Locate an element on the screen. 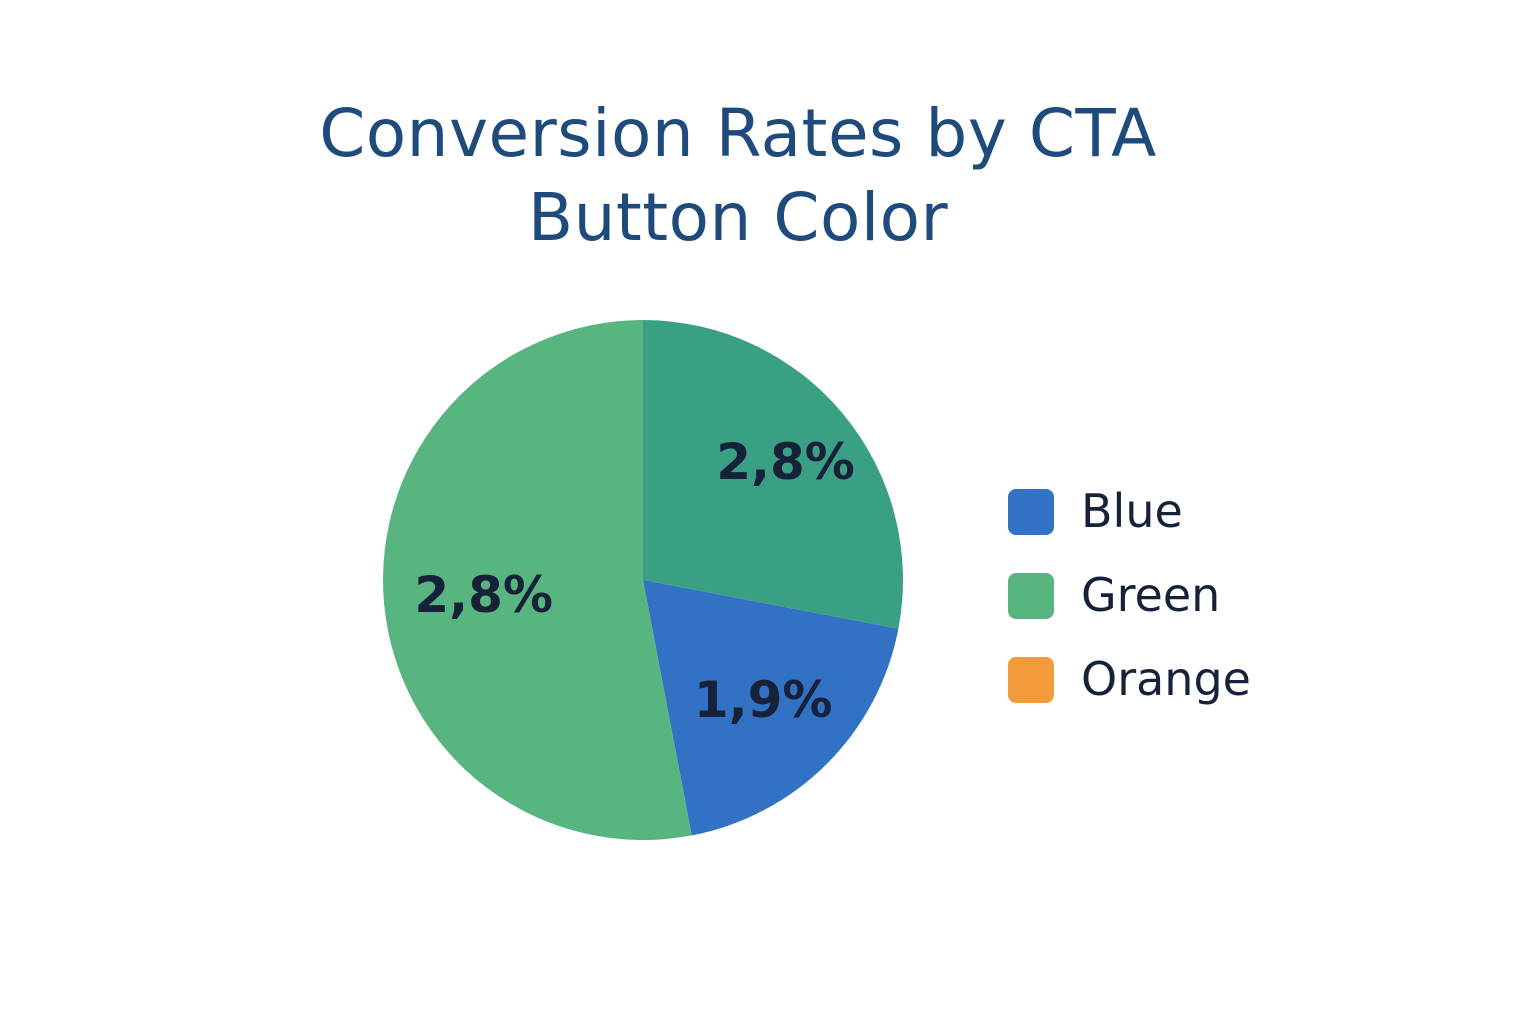 This screenshot has height=1024, width=1536. legend-label-green: Green is located at coordinates (1151, 595).